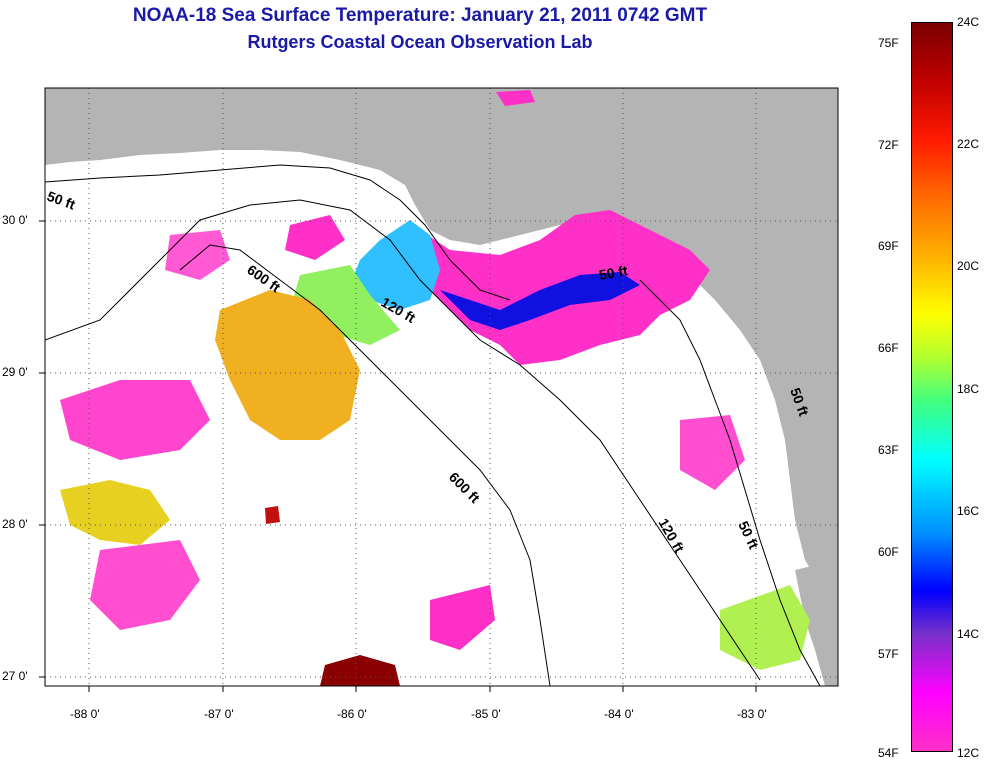  I want to click on cold-blue-band, so click(540, 301).